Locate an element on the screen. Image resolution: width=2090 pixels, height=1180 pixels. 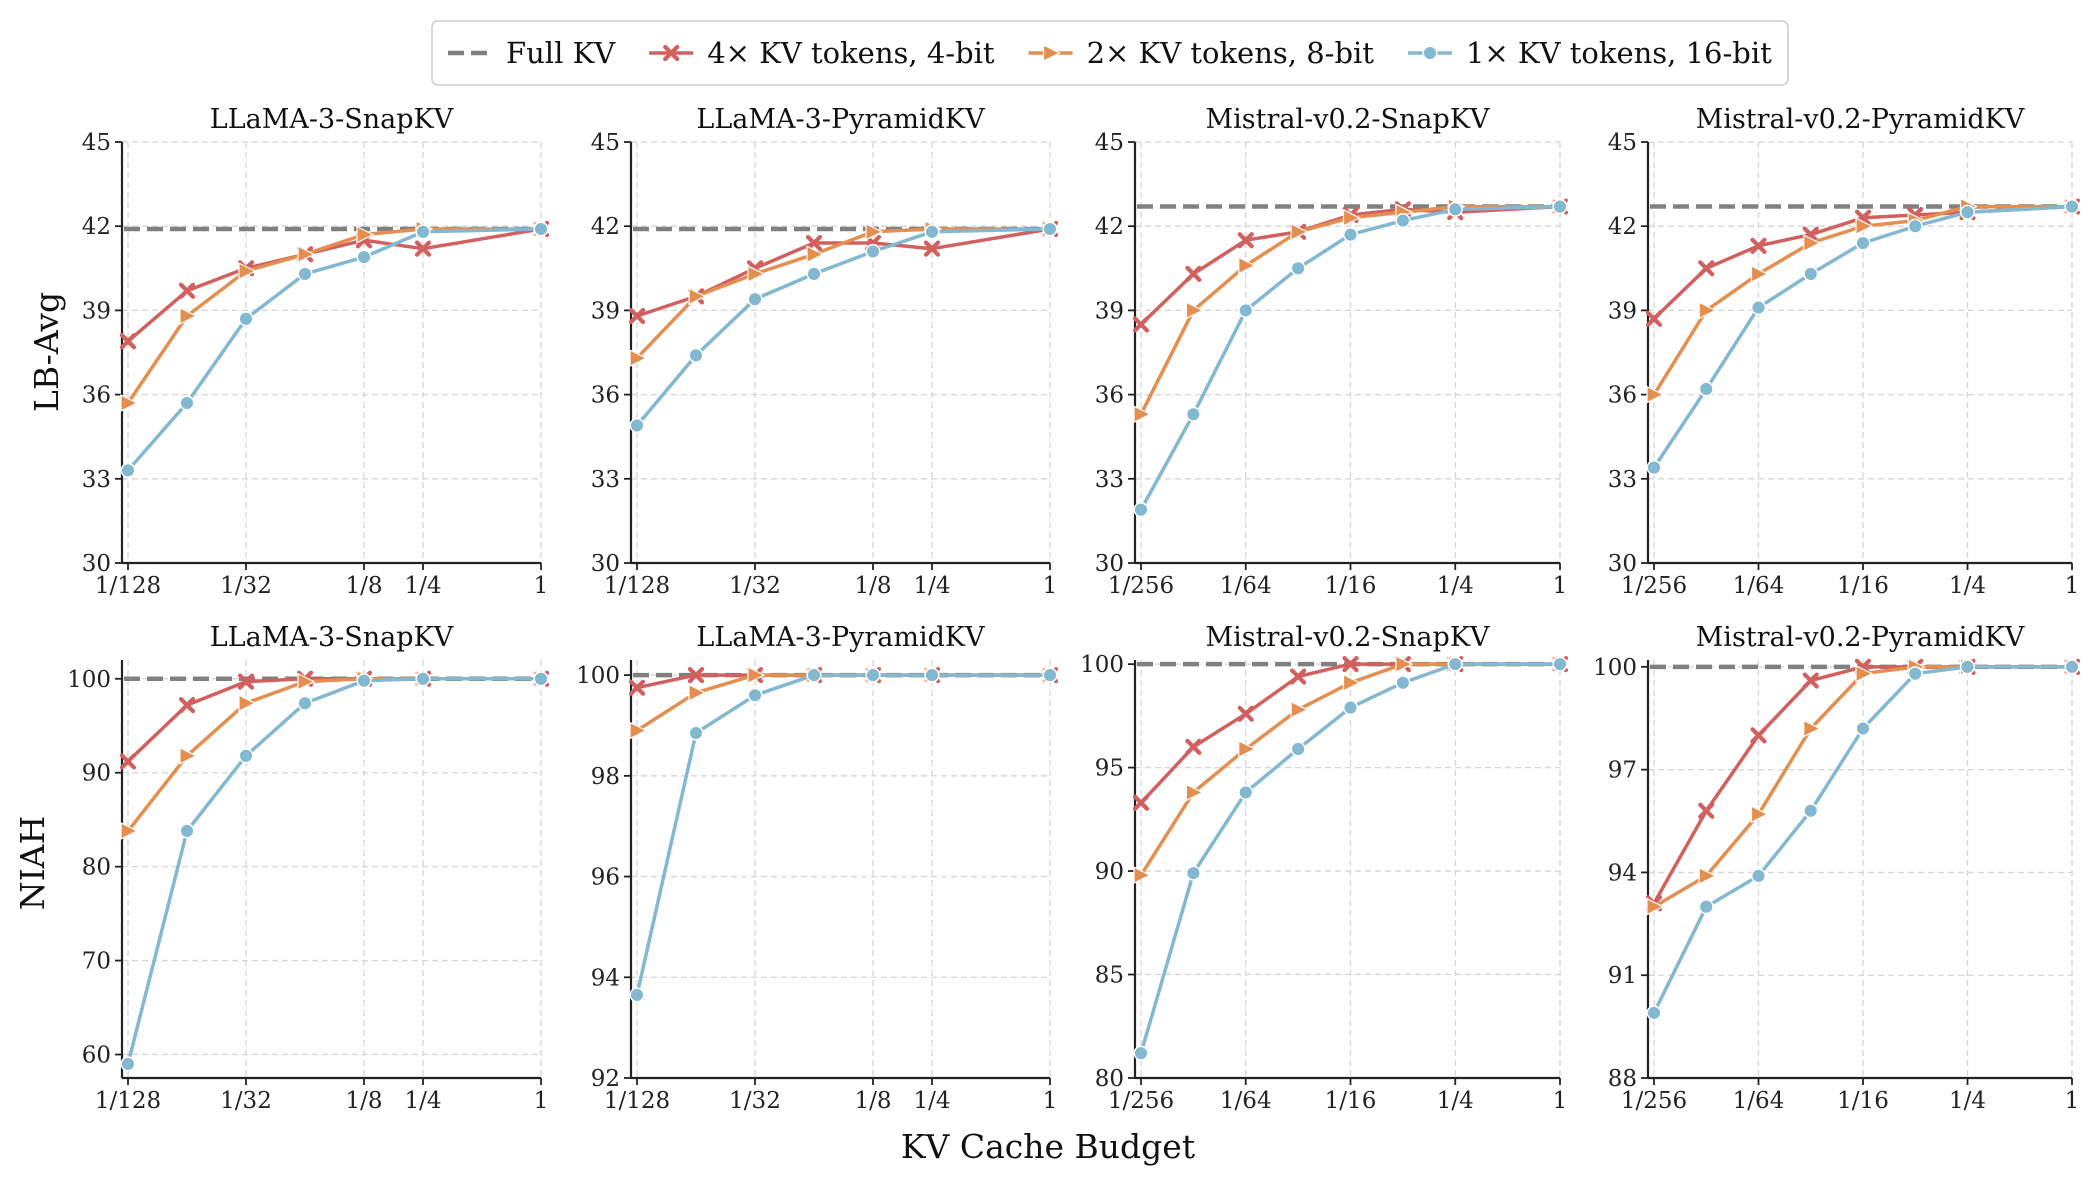
y-tick-label: 95 is located at coordinates (1109, 769).